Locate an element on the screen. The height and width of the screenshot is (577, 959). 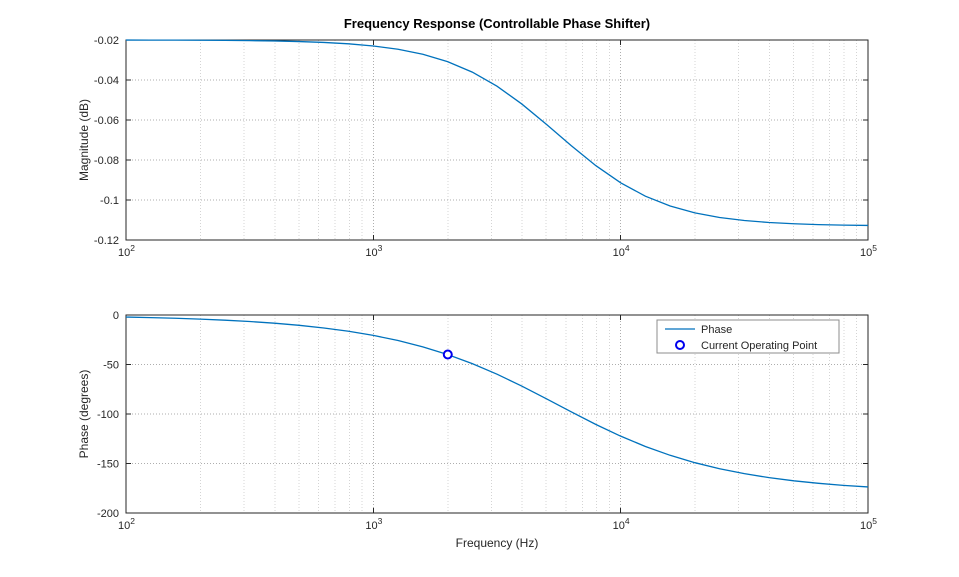
svg-text: -200 is located at coordinates (108, 514).